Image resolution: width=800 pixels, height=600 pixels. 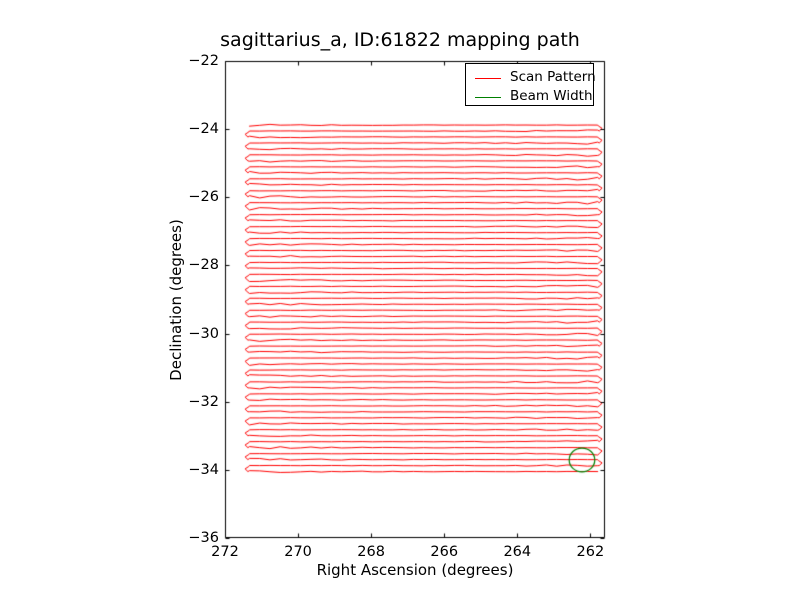 I want to click on y-tick-label: −34, so click(x=203, y=469).